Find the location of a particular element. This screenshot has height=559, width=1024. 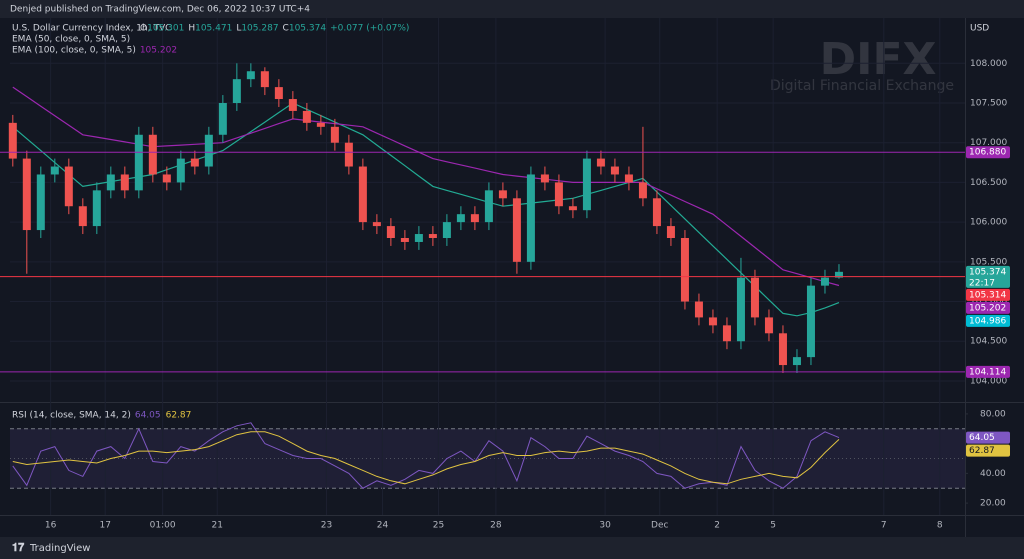

y-tick-label: 20.00 is located at coordinates (993, 504).